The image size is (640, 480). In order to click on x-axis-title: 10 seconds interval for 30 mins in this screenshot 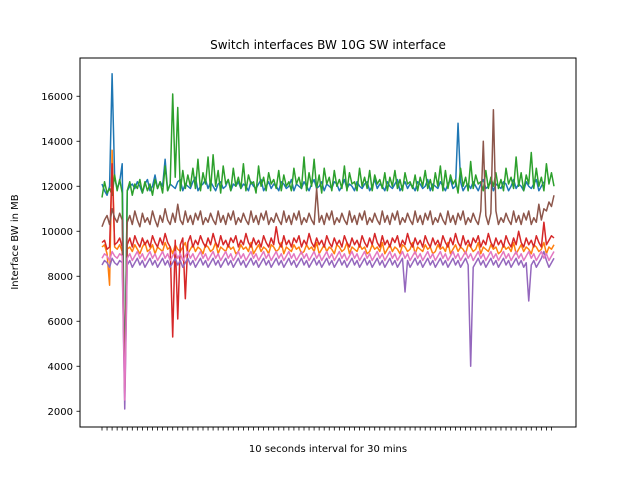, I will do `click(328, 449)`.